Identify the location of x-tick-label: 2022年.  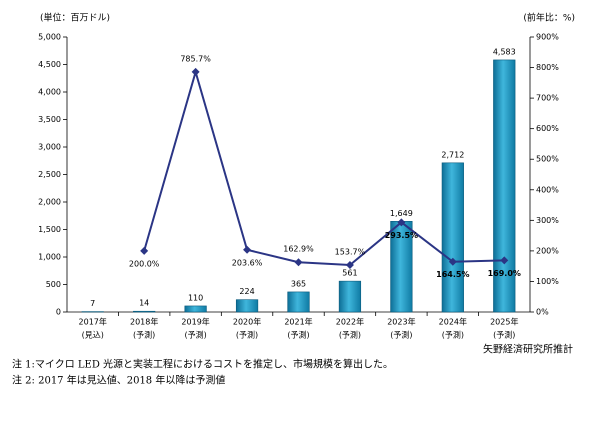
(350, 322).